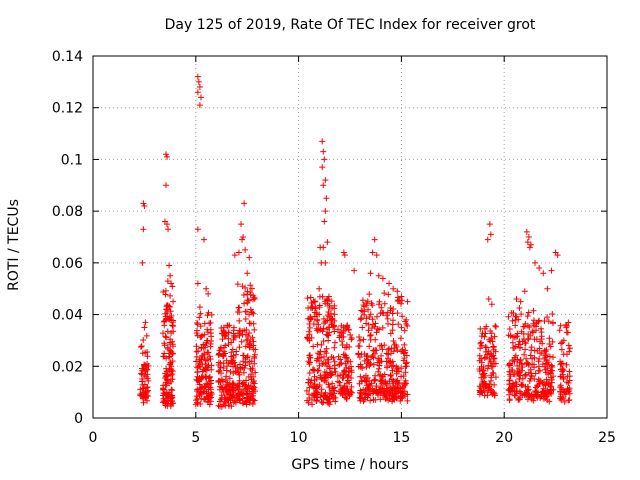  What do you see at coordinates (607, 438) in the screenshot?
I see `x-tick-label: 25` at bounding box center [607, 438].